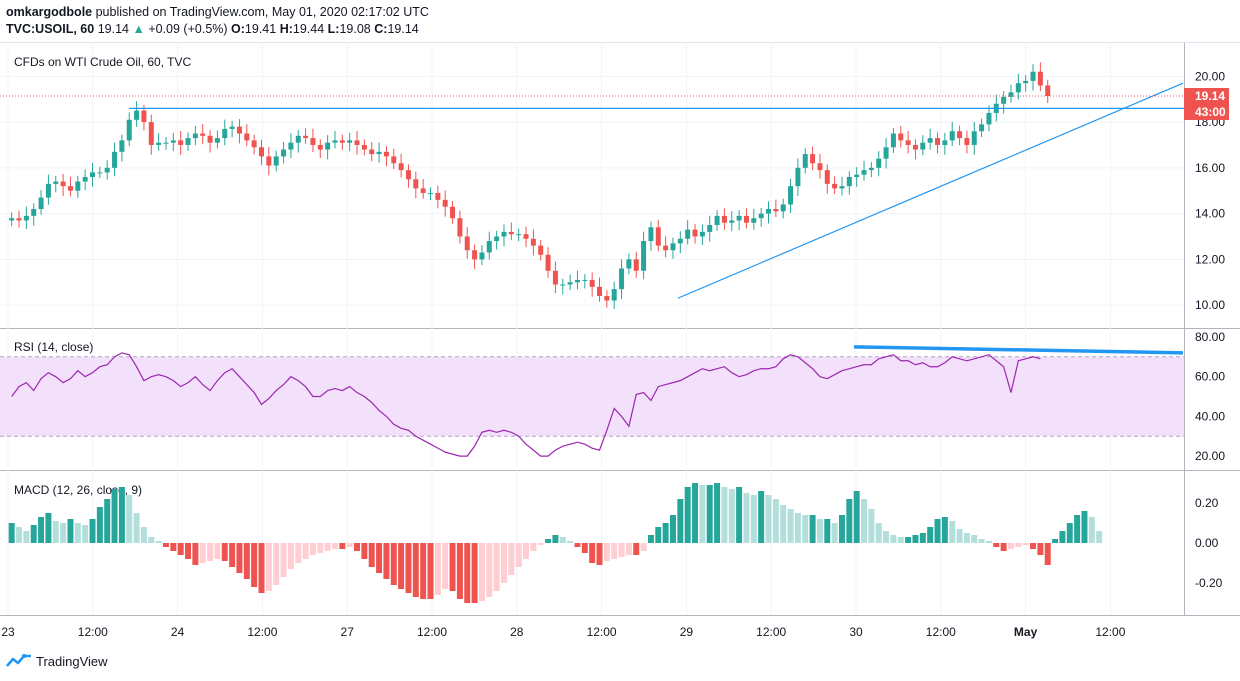  I want to click on countdown-label: 43:00, so click(1210, 112).